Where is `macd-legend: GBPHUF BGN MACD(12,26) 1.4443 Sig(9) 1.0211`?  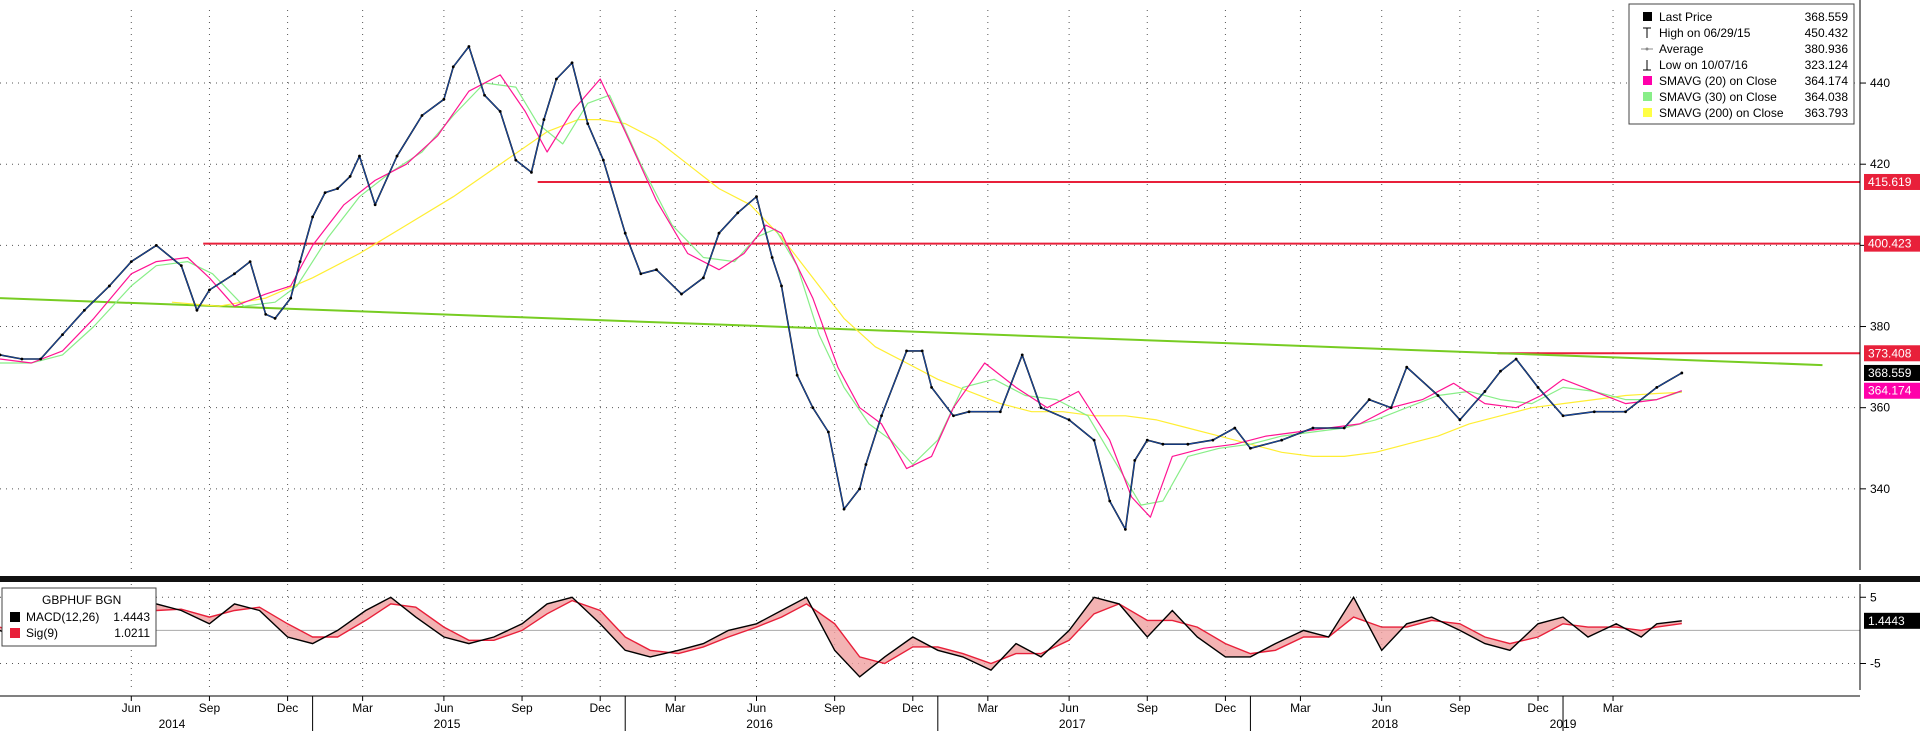 macd-legend: GBPHUF BGN MACD(12,26) 1.4443 Sig(9) 1.0211 is located at coordinates (79, 617).